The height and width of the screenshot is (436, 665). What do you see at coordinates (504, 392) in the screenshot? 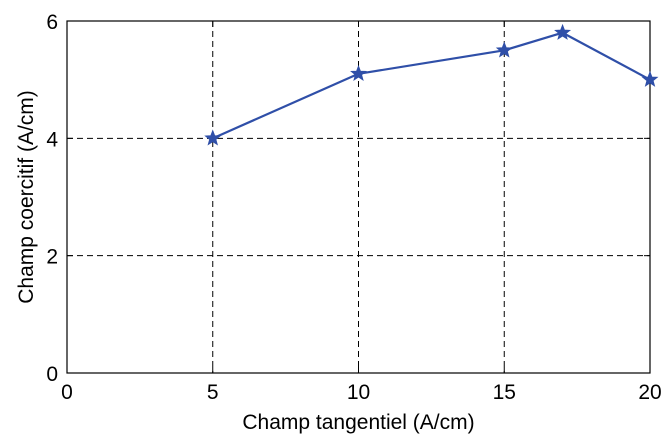
I see `x-tick-label: 15` at bounding box center [504, 392].